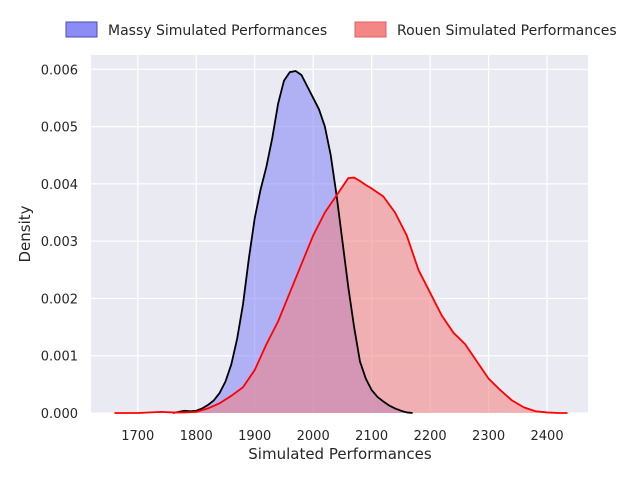 The height and width of the screenshot is (484, 640). What do you see at coordinates (340, 454) in the screenshot?
I see `x-axis-label: Simulated Performances` at bounding box center [340, 454].